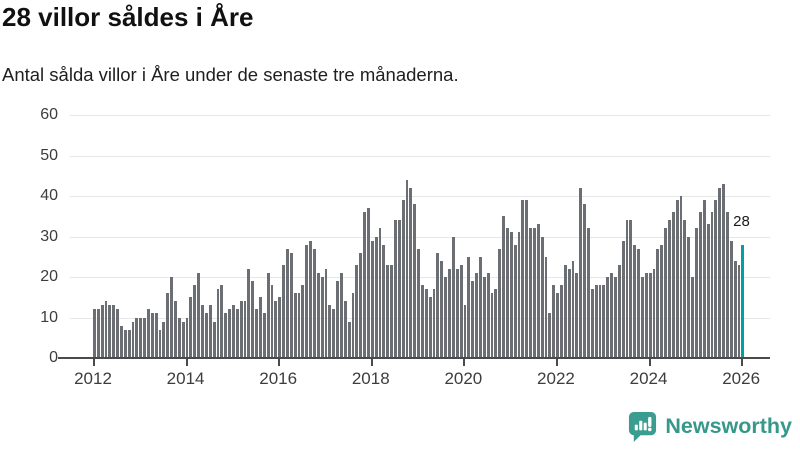 This screenshot has width=800, height=450. I want to click on y-axis-label: 30, so click(49, 236).